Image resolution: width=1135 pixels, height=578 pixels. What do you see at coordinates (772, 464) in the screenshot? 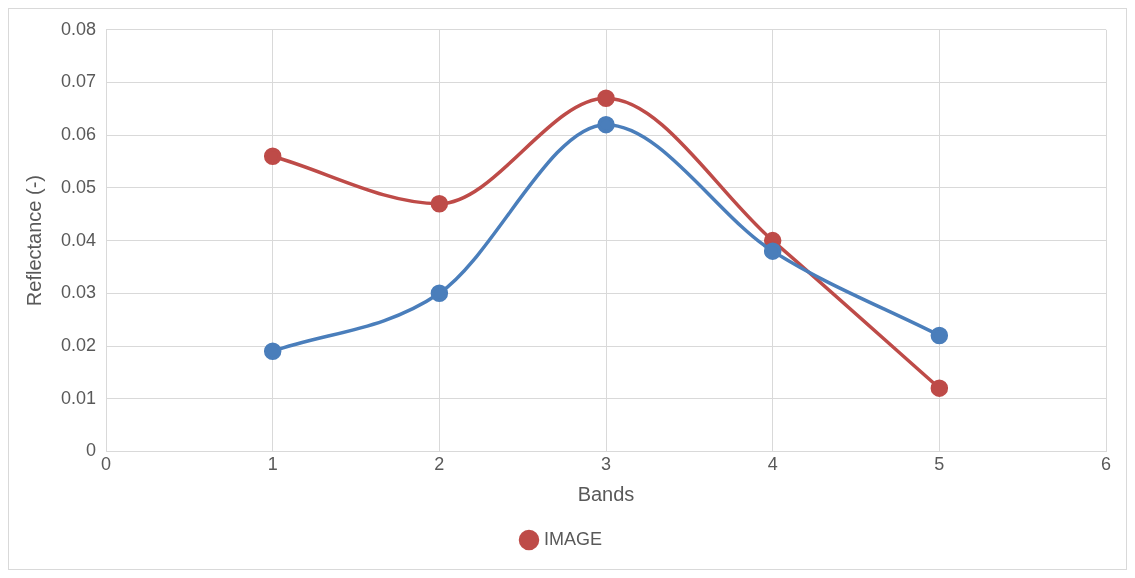
I see `x-tick-label: 4` at bounding box center [772, 464].